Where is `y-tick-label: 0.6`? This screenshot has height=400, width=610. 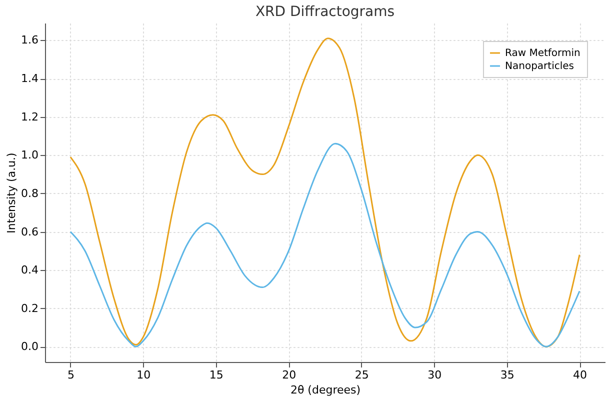 y-tick-label: 0.6 is located at coordinates (29, 231).